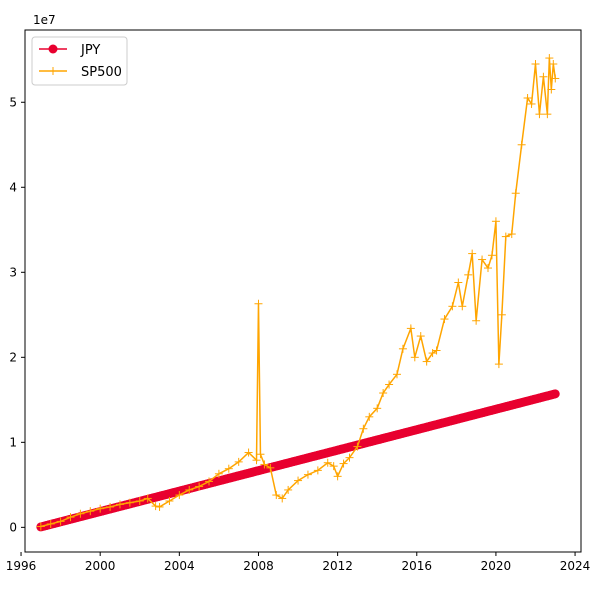 This screenshot has height=600, width=600. Describe the element at coordinates (13, 442) in the screenshot. I see `y-tick-label: 1` at that location.